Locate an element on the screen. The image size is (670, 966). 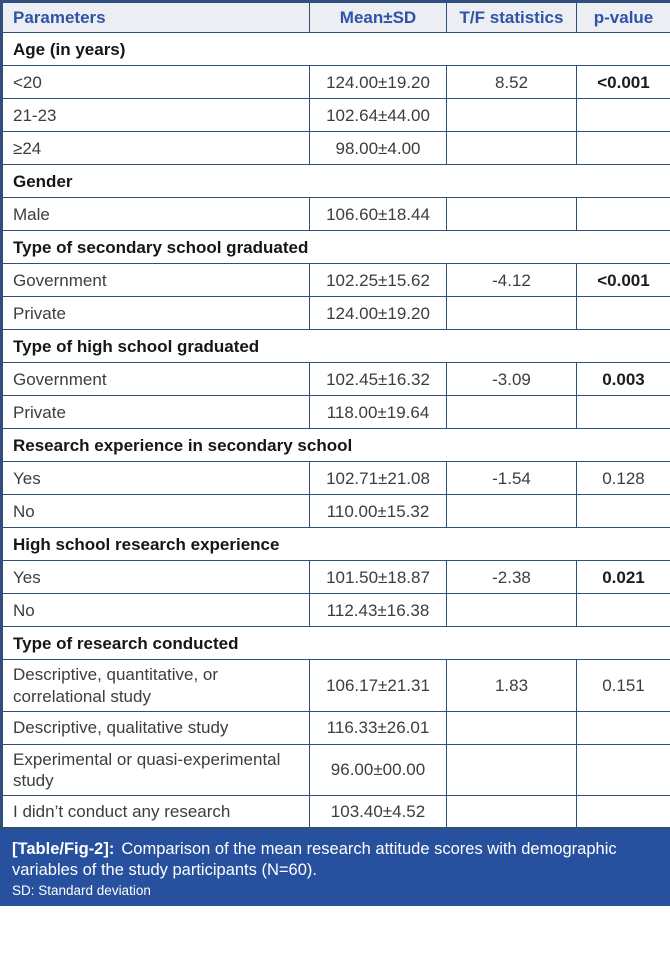
mean-cell: 98.00±4.00 is located at coordinates (378, 148).